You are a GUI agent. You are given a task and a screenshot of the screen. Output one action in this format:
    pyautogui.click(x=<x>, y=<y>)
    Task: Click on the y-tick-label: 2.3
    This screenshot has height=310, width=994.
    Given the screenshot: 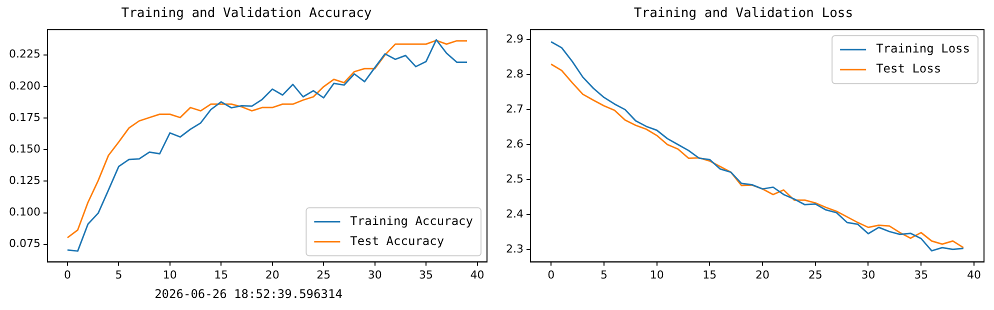 What is the action you would take?
    pyautogui.click(x=515, y=249)
    